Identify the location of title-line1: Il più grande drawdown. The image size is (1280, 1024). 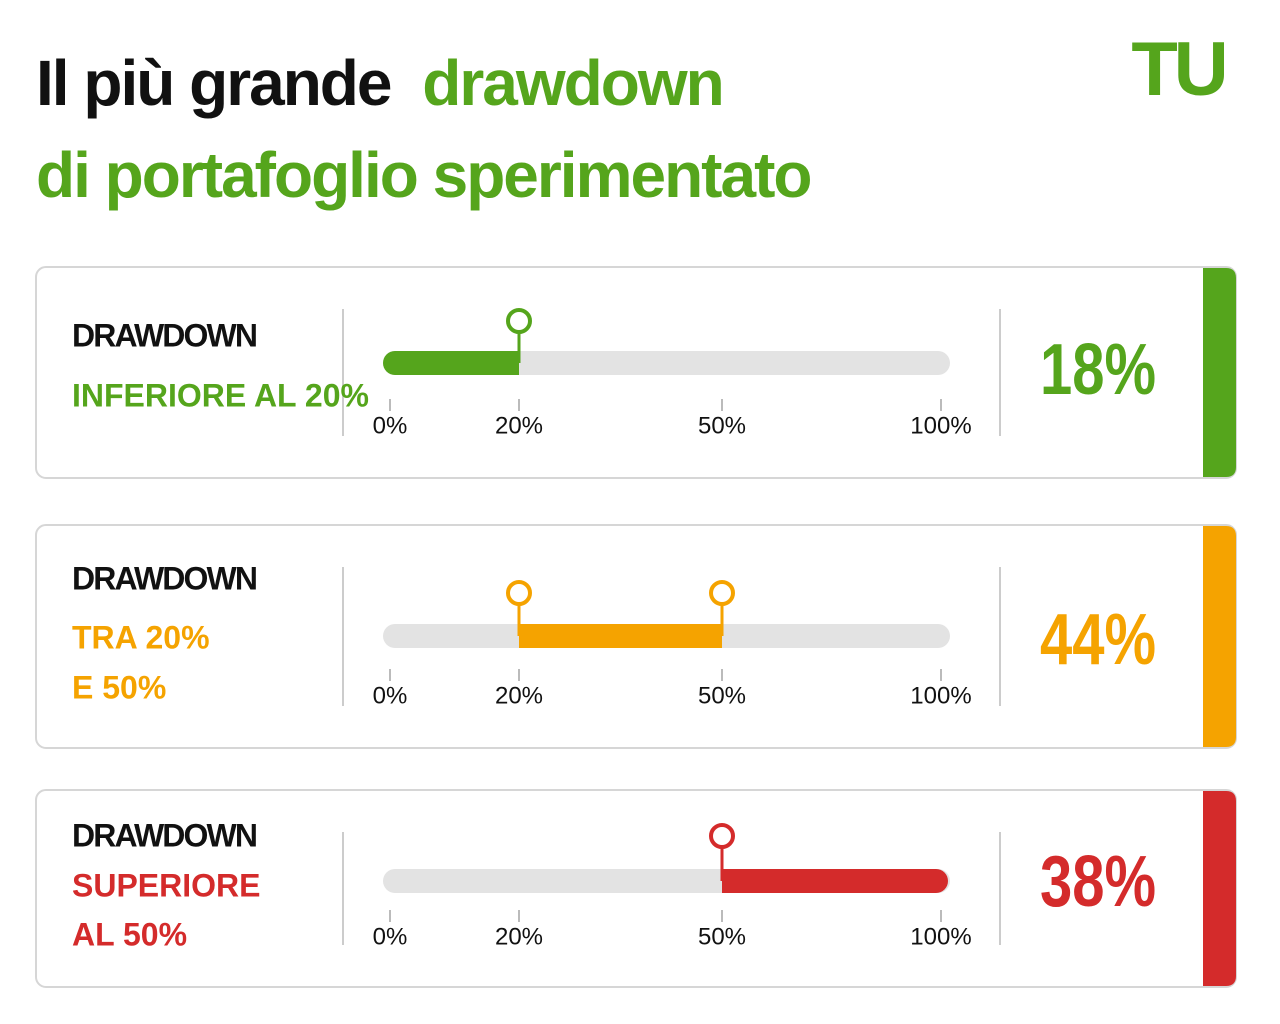
(379, 83).